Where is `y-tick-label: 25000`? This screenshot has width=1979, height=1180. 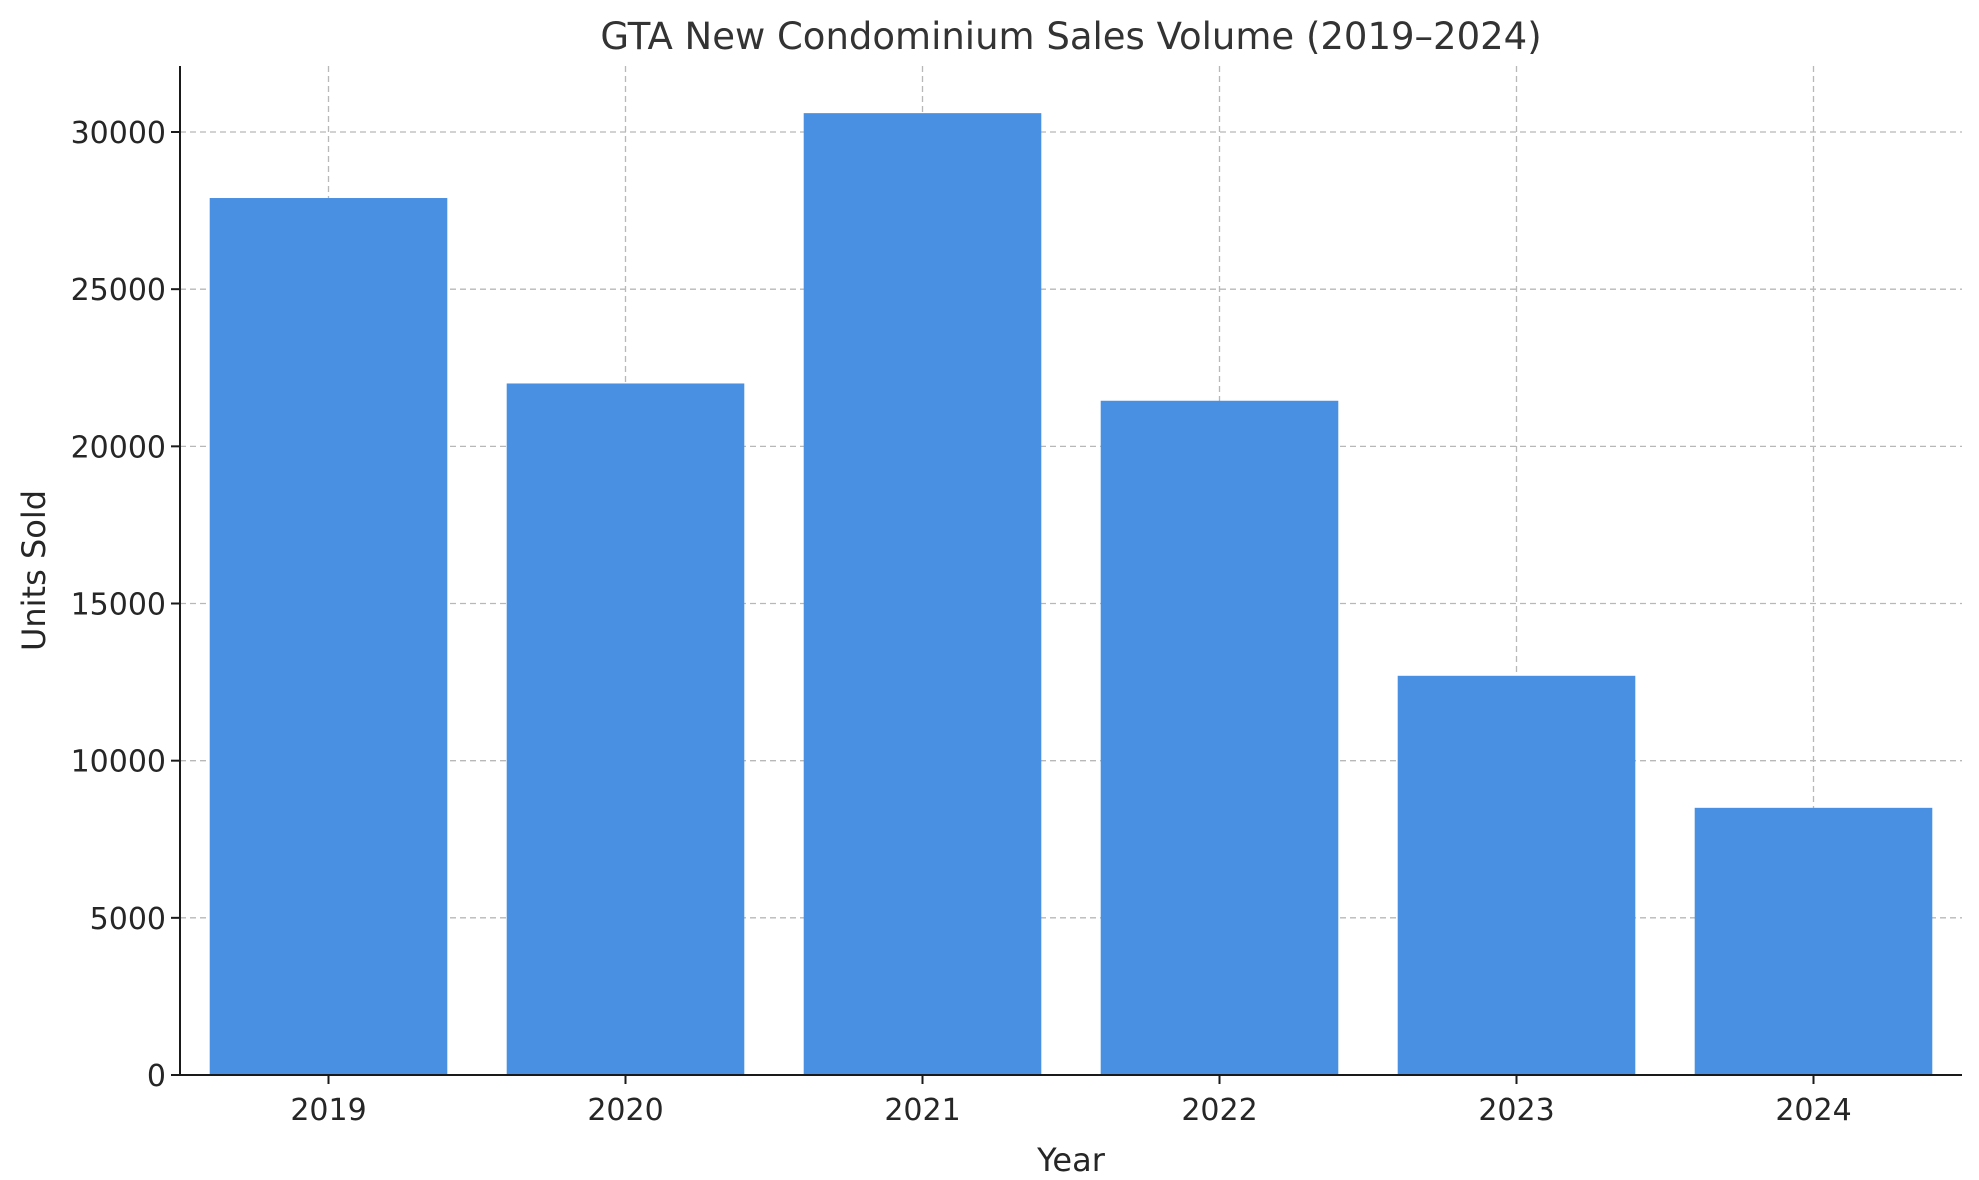 y-tick-label: 25000 is located at coordinates (118, 290).